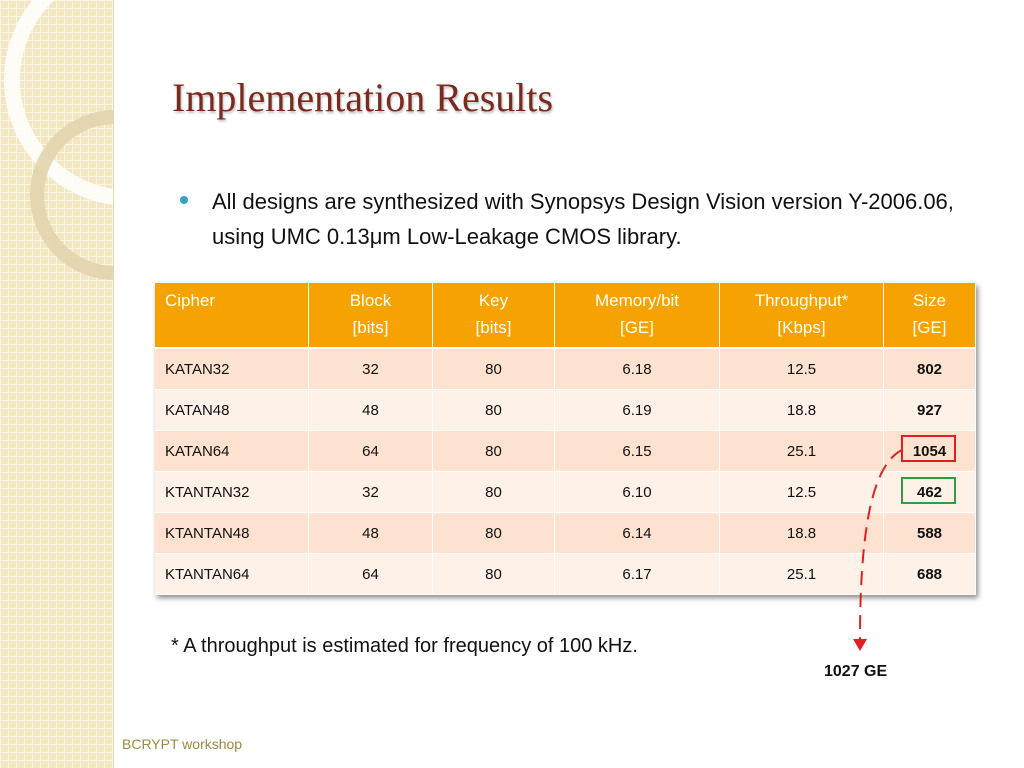 This screenshot has height=768, width=1024. I want to click on header-block: Block [bits], so click(370, 316).